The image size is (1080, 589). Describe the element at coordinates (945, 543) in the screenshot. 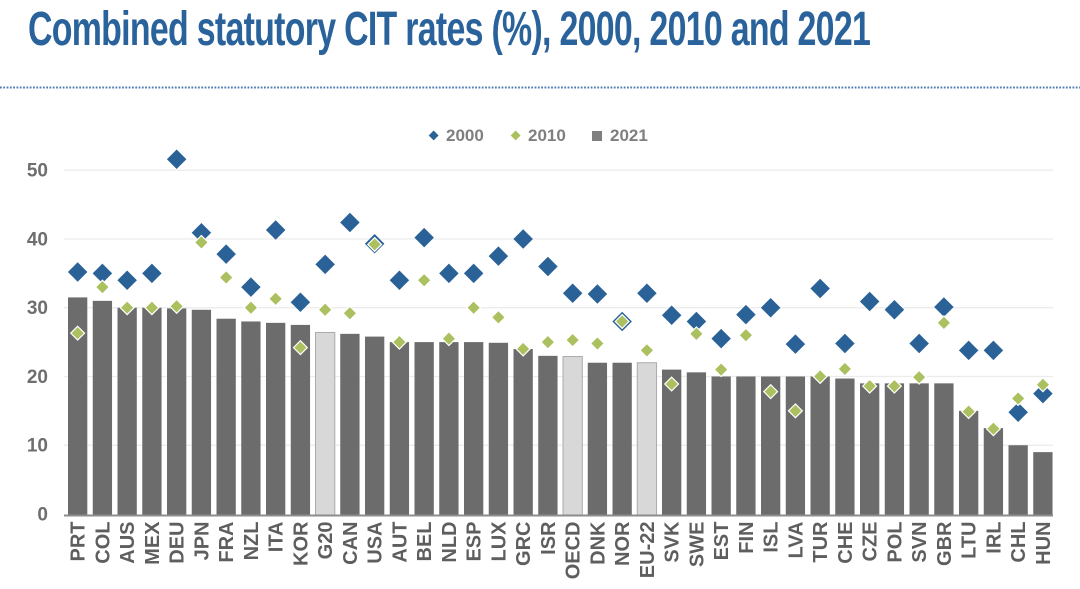

I see `svg-text: GBR` at that location.